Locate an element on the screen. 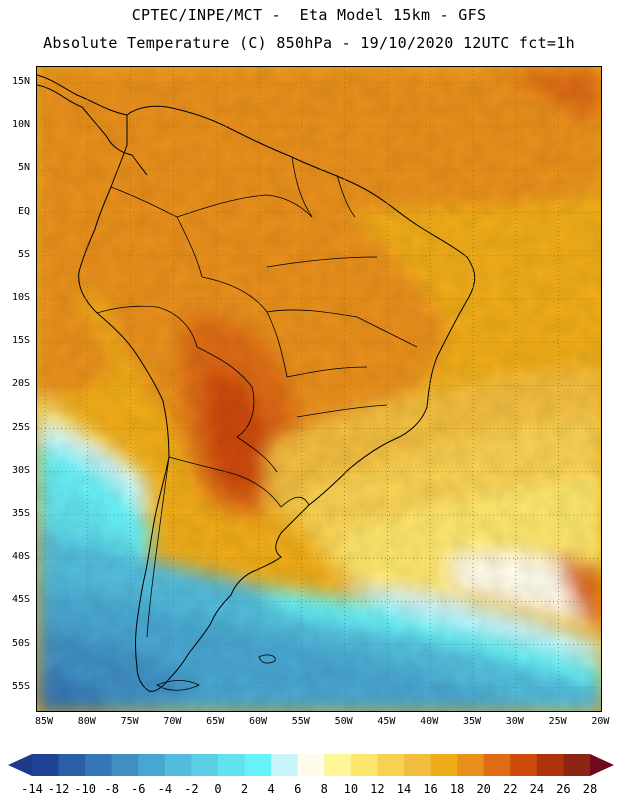 Image resolution: width=618 pixels, height=800 pixels. border-bolivia is located at coordinates (225, 392).